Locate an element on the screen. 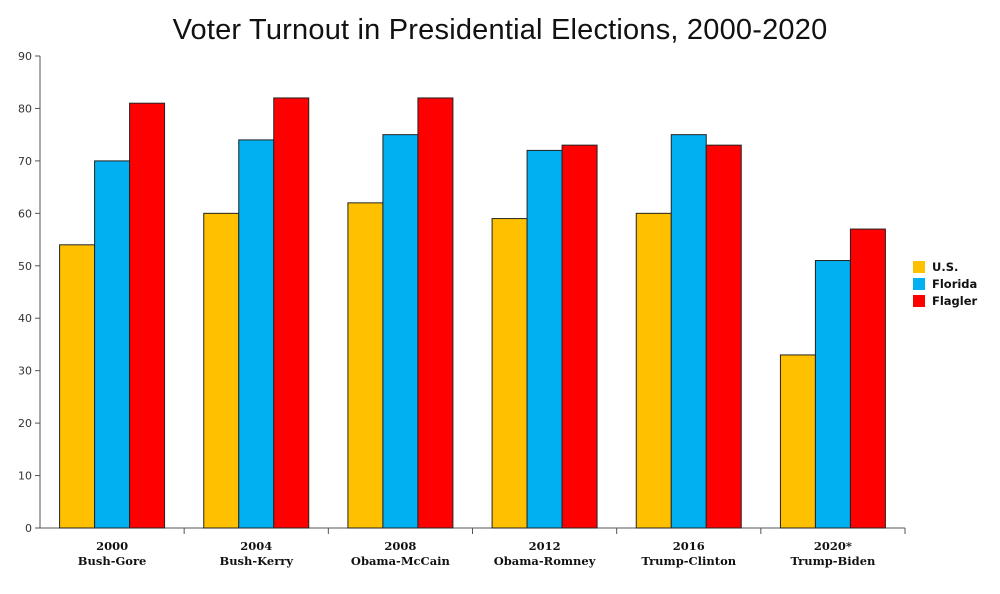 This screenshot has width=1000, height=594. x-category-label: Trump-Clinton is located at coordinates (688, 561).